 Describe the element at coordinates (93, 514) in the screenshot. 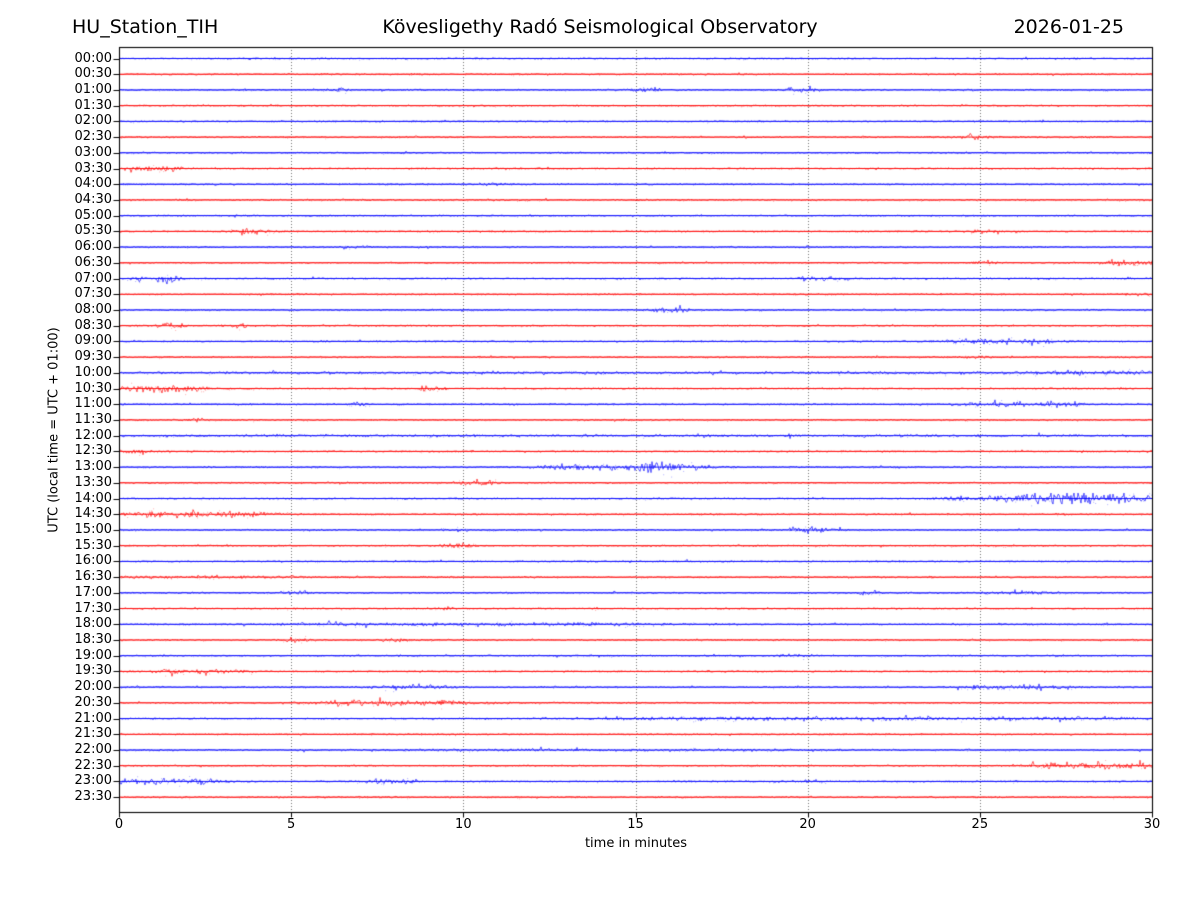

I see `y-tick-label: 14:30` at that location.